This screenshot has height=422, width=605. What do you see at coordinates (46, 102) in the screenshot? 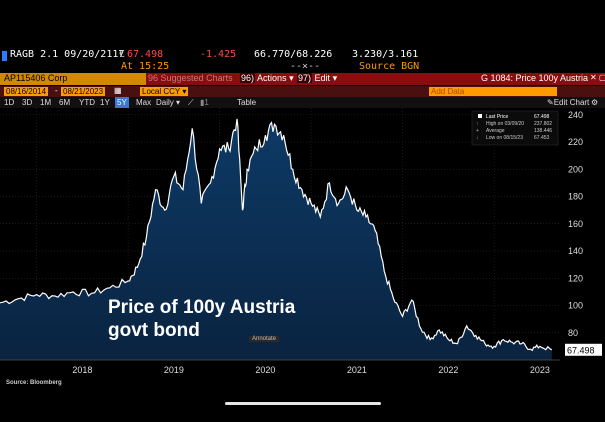
I see `period-1m: 1M` at bounding box center [46, 102].